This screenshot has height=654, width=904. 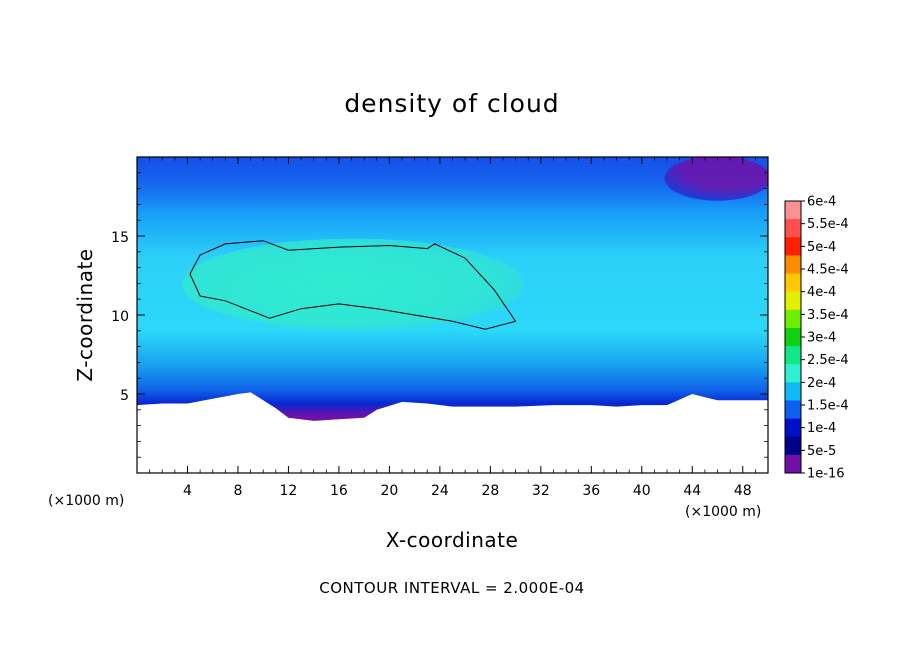 I want to click on colorbar-label: 5e-5, so click(x=821, y=451).